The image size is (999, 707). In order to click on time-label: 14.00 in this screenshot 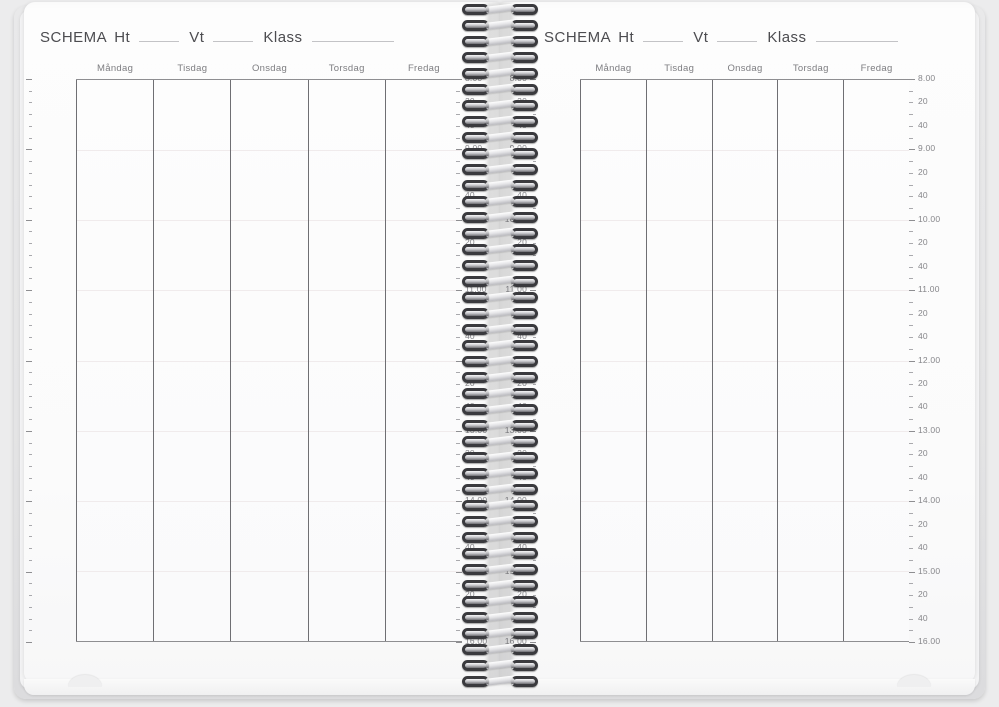, I will do `click(929, 500)`.